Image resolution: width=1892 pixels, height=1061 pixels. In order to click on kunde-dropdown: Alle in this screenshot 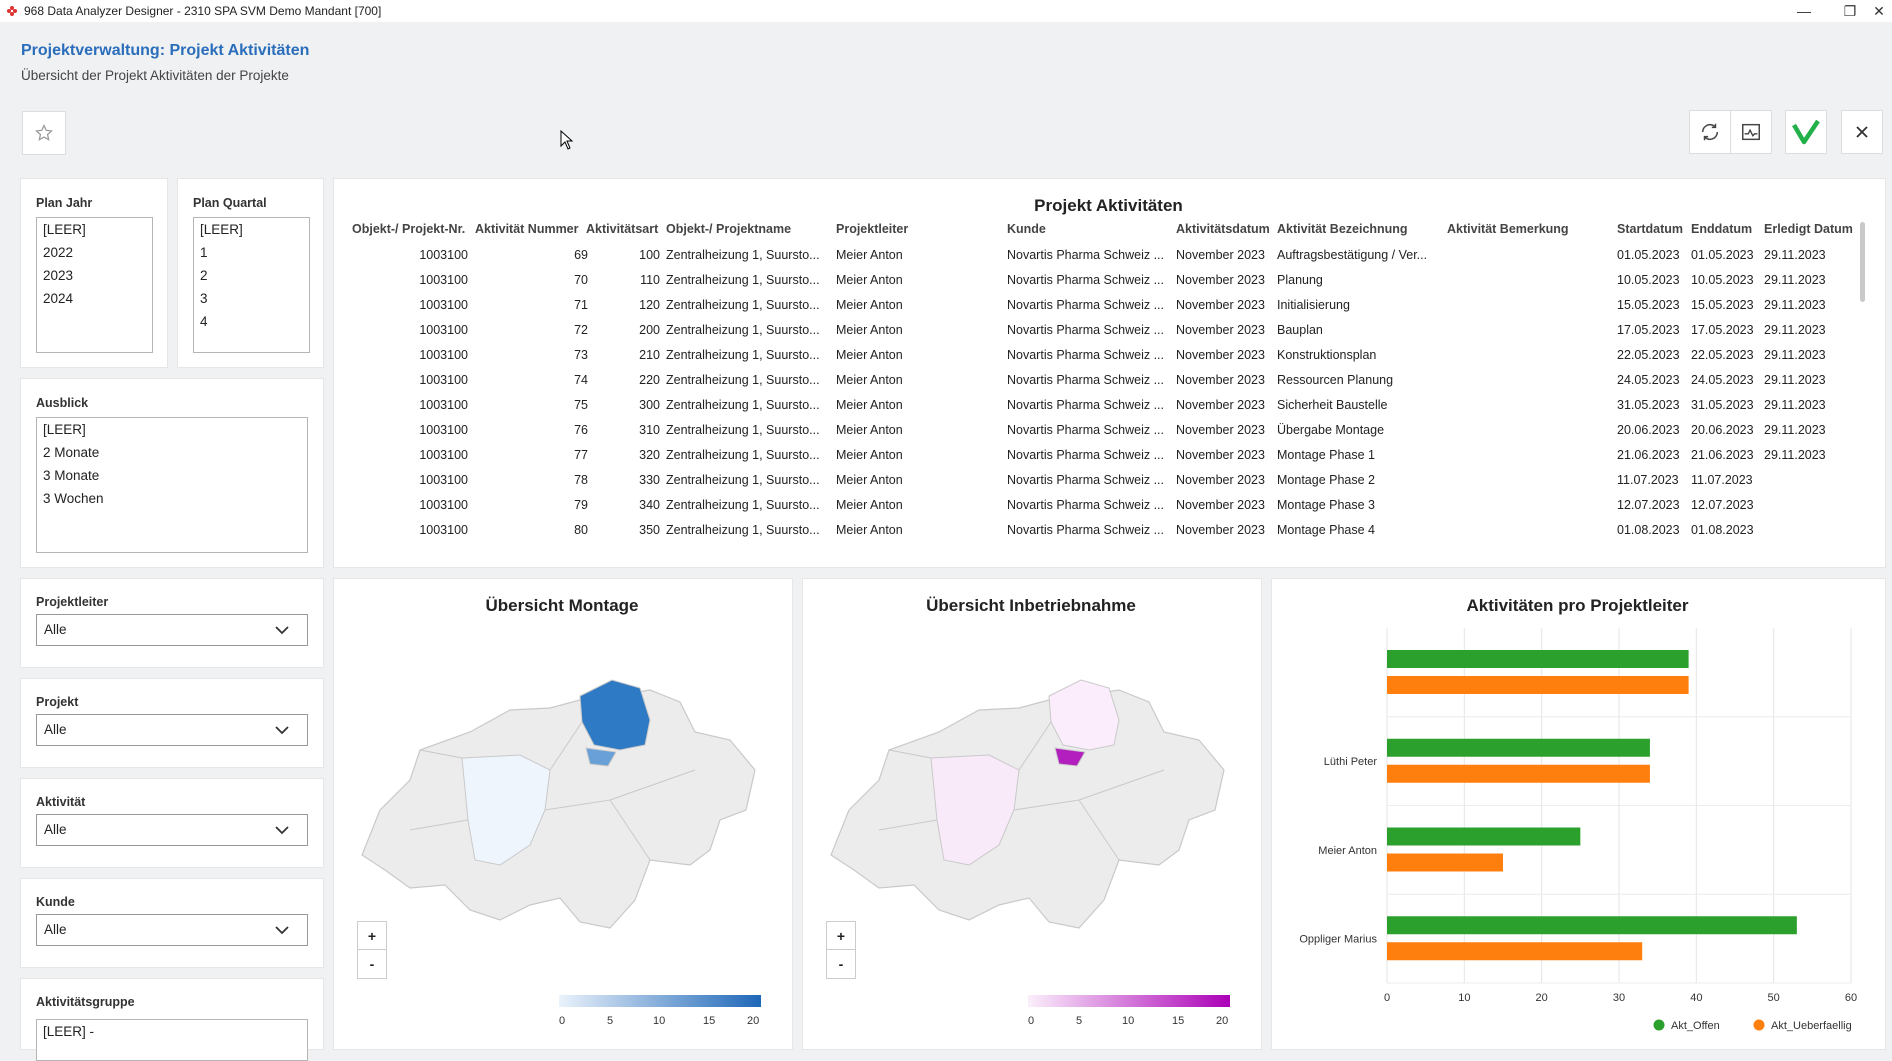, I will do `click(172, 930)`.